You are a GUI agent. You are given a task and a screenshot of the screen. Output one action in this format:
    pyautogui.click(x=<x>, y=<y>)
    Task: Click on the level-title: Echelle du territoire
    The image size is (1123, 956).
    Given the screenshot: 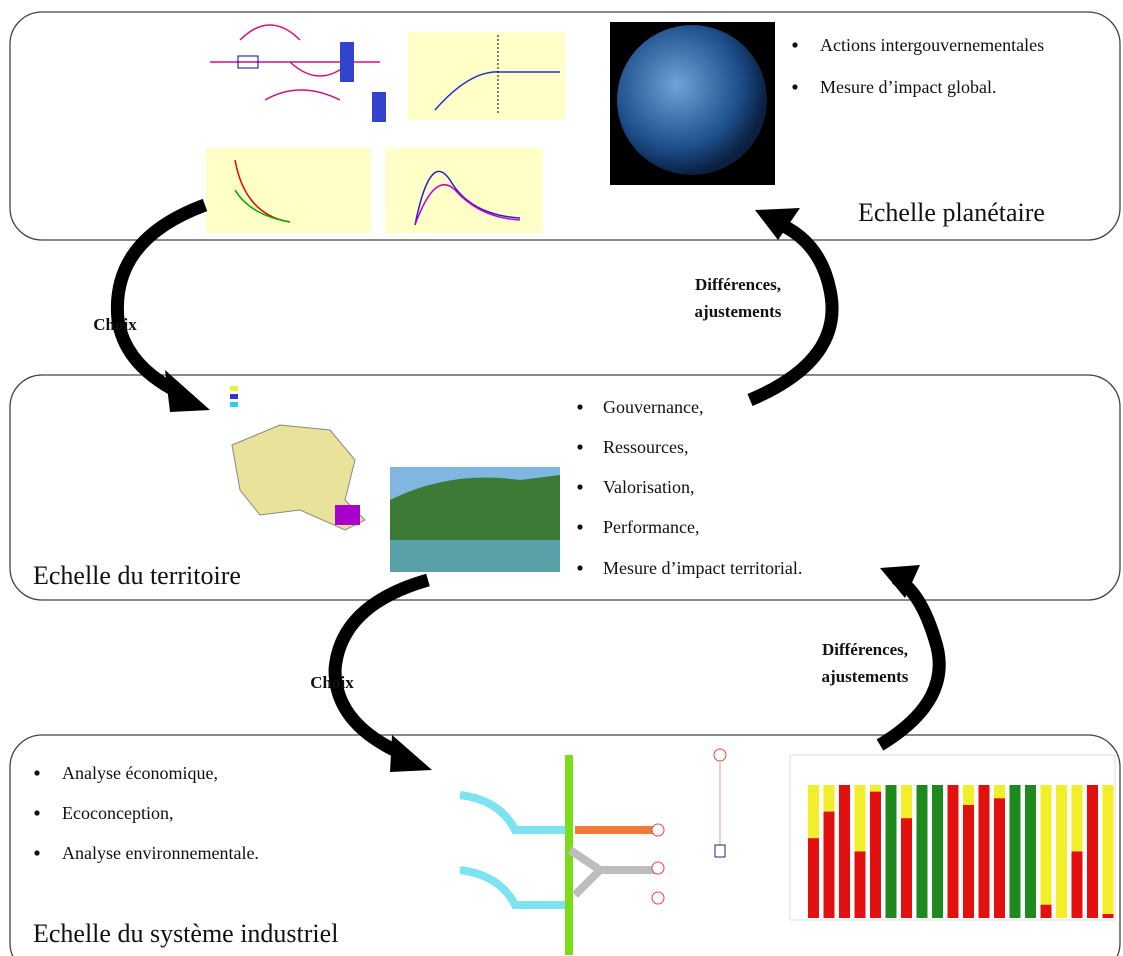 What is the action you would take?
    pyautogui.click(x=137, y=575)
    